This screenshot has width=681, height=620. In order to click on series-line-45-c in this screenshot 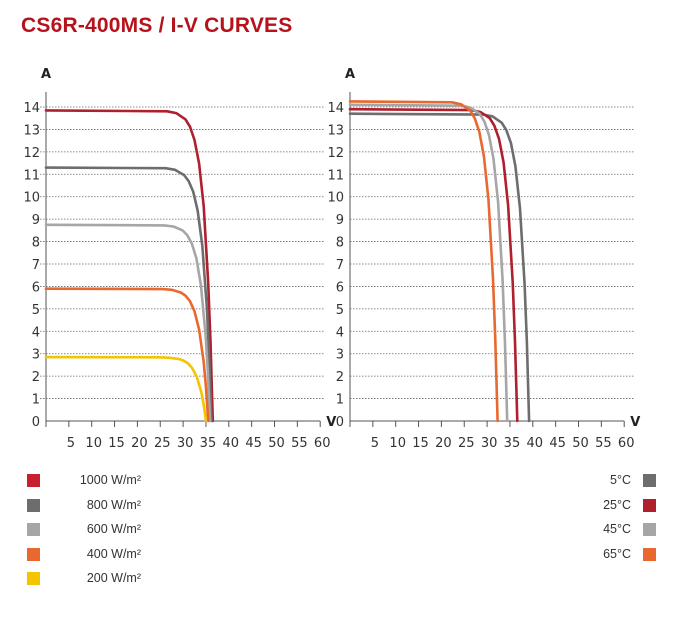, I will do `click(428, 263)`.